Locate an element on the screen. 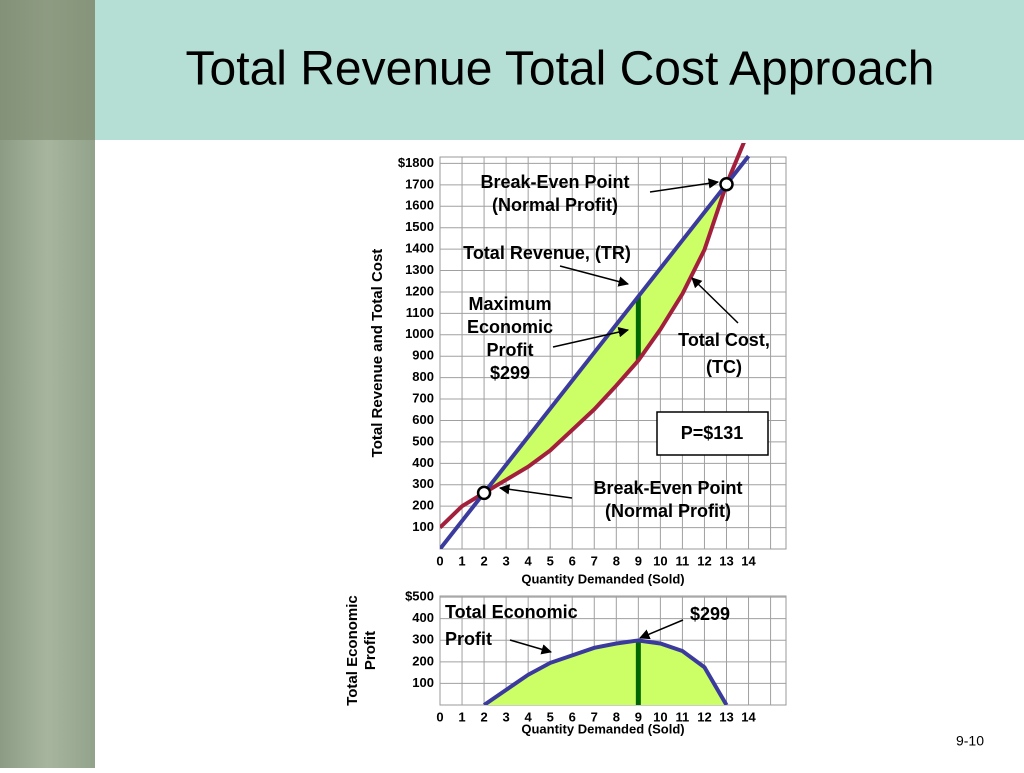 This screenshot has width=1024, height=773. y-tick-label: 800 is located at coordinates (423, 376).